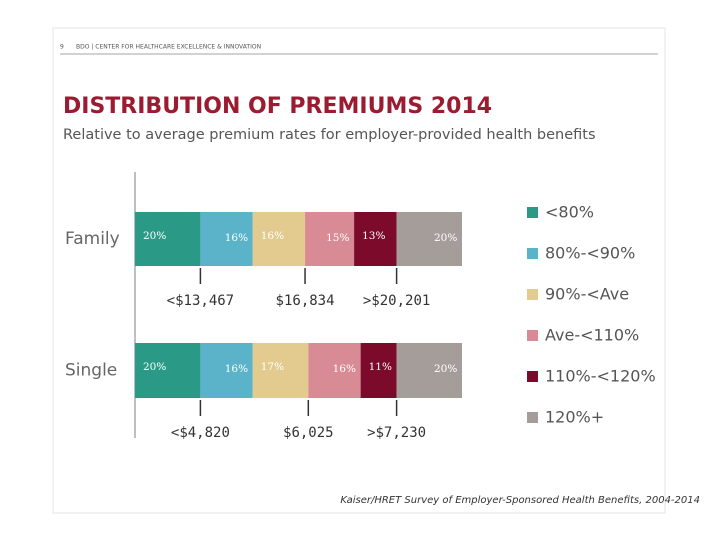 The width and height of the screenshot is (720, 540). What do you see at coordinates (62, 47) in the screenshot?
I see `page-number: 9` at bounding box center [62, 47].